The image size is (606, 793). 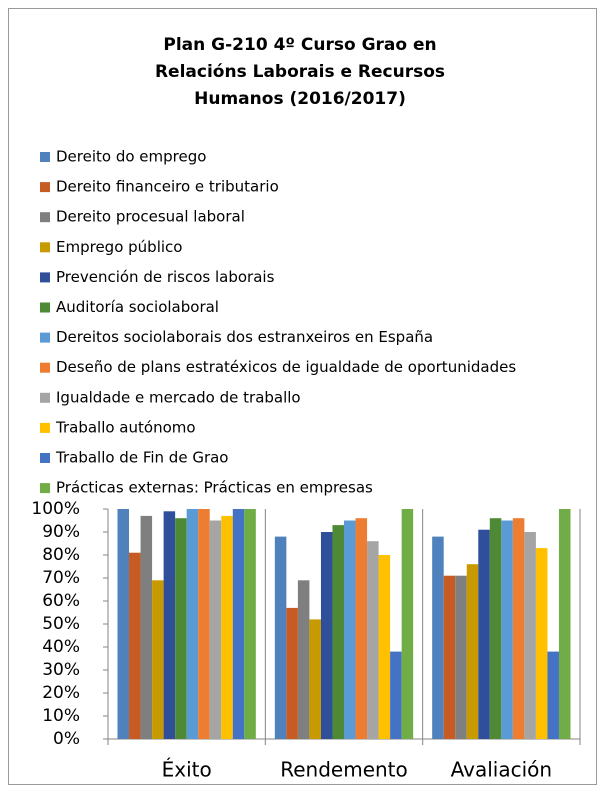 I want to click on legend-label: Dereito financeiro e tributario, so click(x=167, y=187).